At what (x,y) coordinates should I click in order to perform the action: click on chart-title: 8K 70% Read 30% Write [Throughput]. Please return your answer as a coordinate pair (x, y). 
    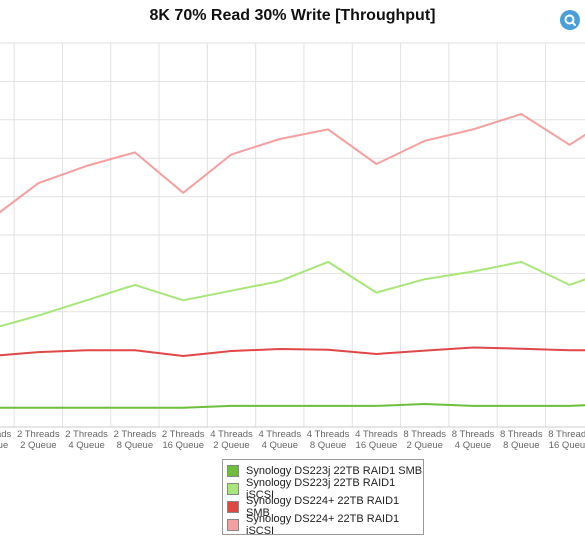
    Looking at the image, I should click on (292, 15).